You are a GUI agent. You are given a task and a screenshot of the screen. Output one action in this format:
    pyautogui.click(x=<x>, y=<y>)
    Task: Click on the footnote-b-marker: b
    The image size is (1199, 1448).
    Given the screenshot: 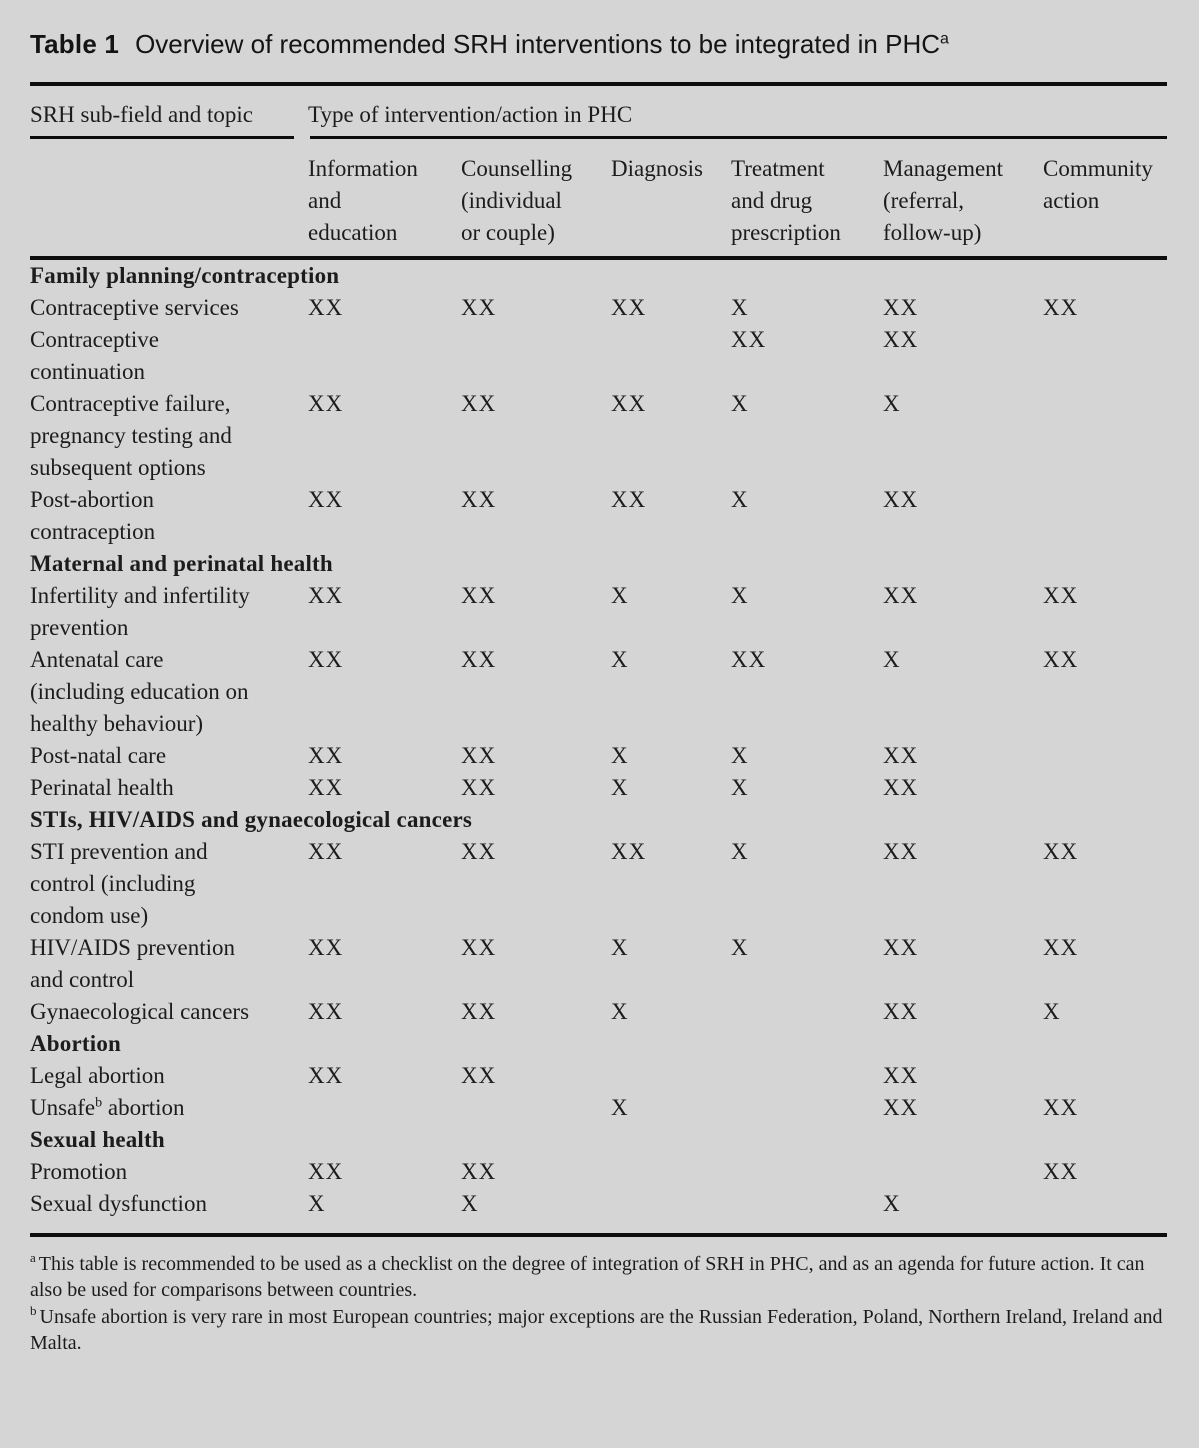 What is the action you would take?
    pyautogui.click(x=33, y=1311)
    